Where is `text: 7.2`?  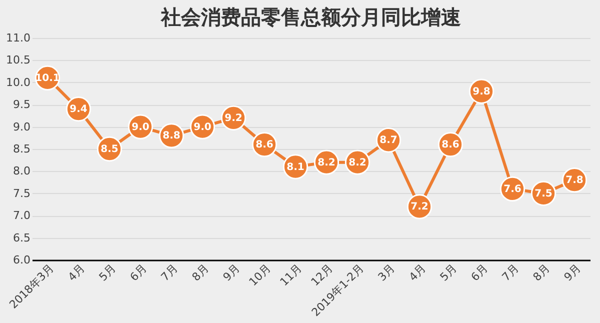
text: 7.2 is located at coordinates (419, 207).